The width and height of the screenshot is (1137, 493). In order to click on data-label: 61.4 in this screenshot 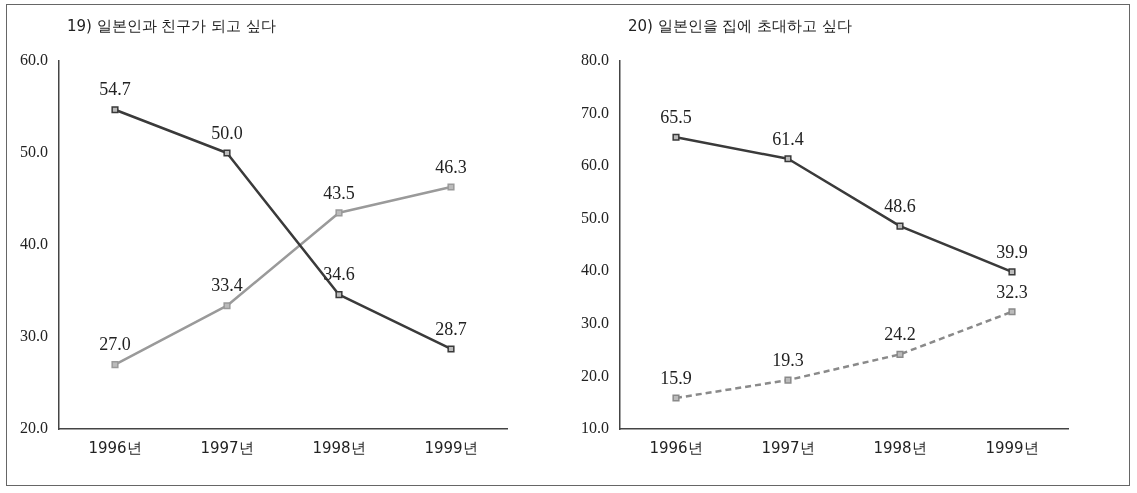, I will do `click(788, 138)`.